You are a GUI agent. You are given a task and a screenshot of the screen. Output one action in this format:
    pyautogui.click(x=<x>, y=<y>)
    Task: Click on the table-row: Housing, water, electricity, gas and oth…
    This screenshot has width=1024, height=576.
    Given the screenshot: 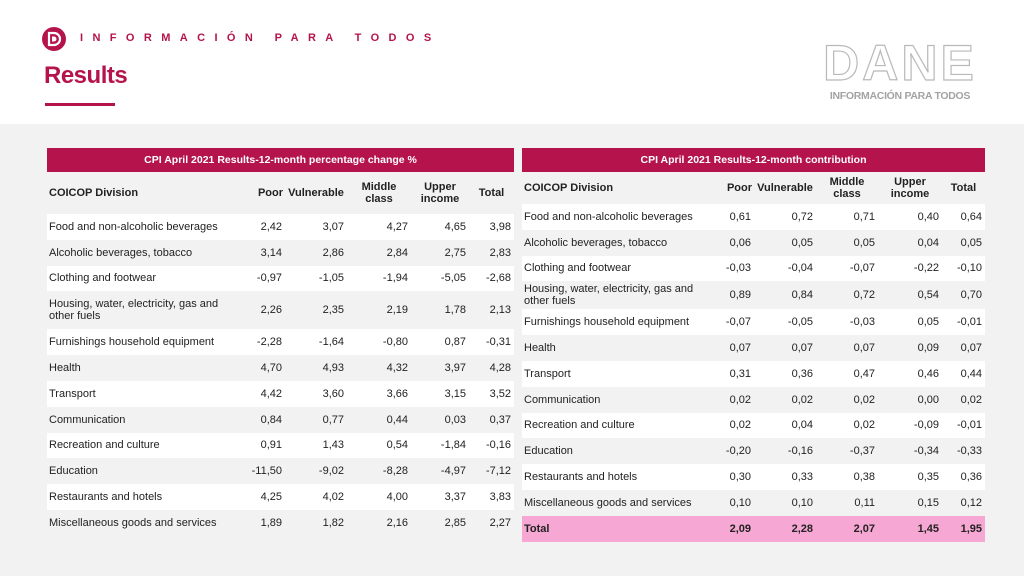 What is the action you would take?
    pyautogui.click(x=754, y=295)
    